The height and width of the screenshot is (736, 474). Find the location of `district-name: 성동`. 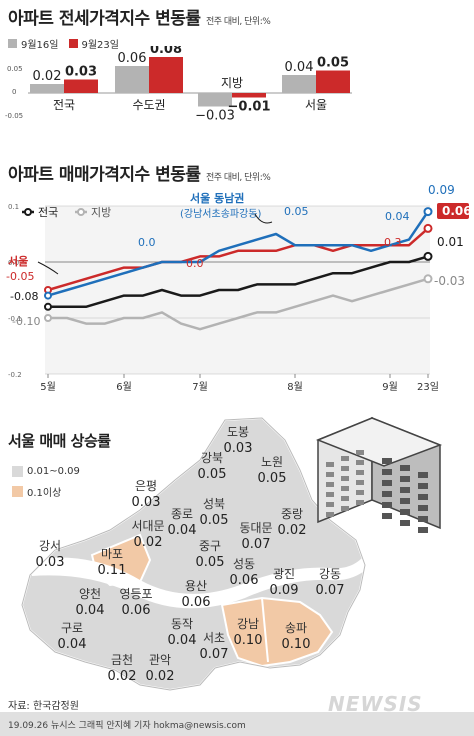

district-name: 성동 is located at coordinates (244, 564).